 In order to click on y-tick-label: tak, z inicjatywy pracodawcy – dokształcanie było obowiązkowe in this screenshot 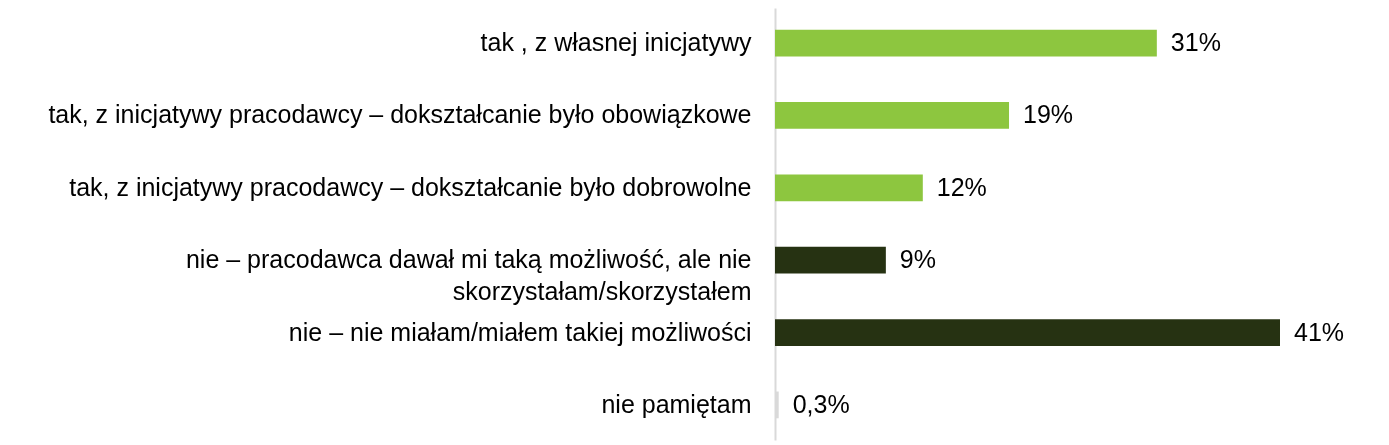, I will do `click(400, 114)`.